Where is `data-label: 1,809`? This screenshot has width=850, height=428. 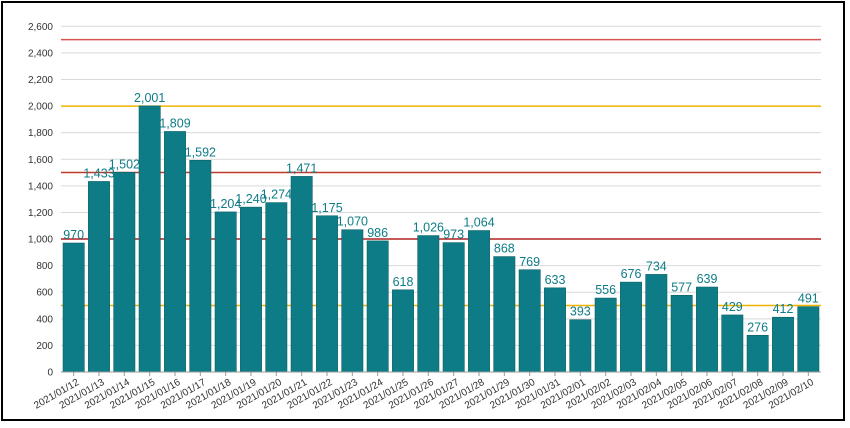 data-label: 1,809 is located at coordinates (174, 123).